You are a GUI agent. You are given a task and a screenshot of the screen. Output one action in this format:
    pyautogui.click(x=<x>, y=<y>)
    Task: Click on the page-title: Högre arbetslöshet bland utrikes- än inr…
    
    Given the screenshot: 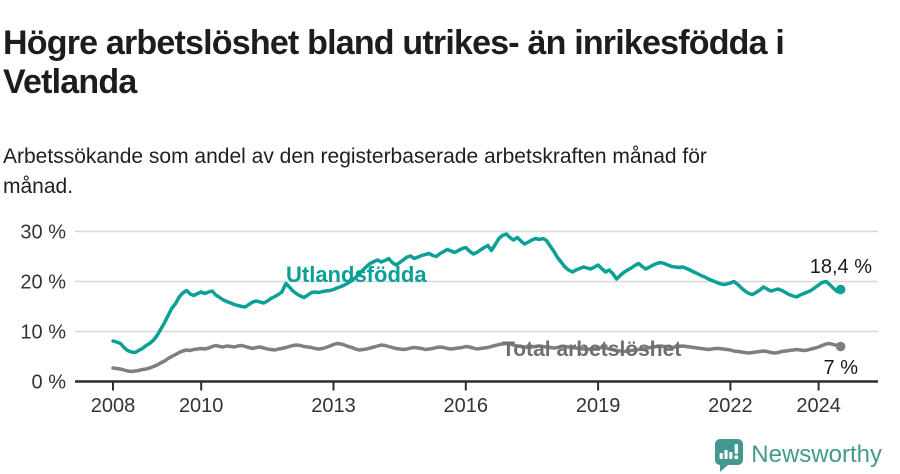 What is the action you would take?
    pyautogui.click(x=394, y=62)
    